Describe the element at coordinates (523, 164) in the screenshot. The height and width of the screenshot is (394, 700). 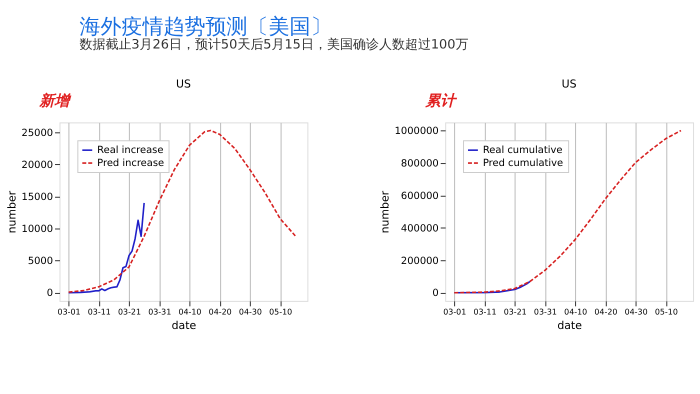
I see `legend-label: Pred cumulative` at that location.